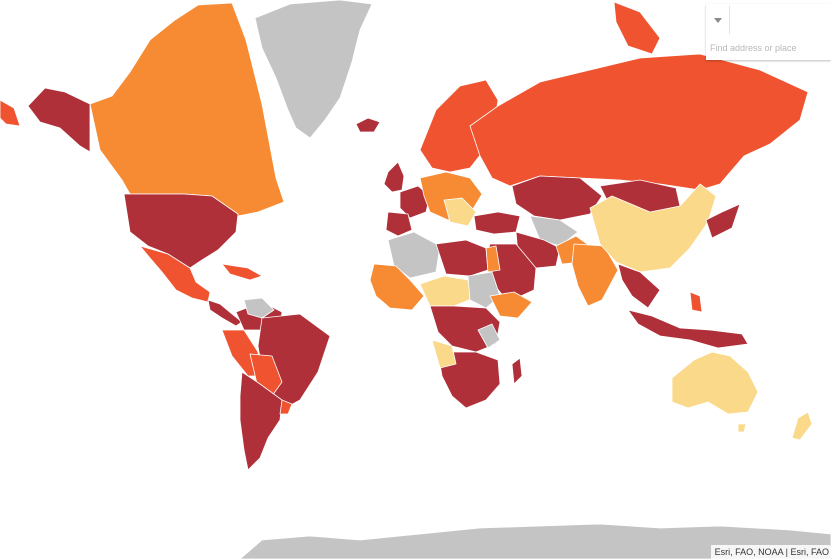 The image size is (831, 559). Describe the element at coordinates (535, 541) in the screenshot. I see `region-antarctica` at that location.